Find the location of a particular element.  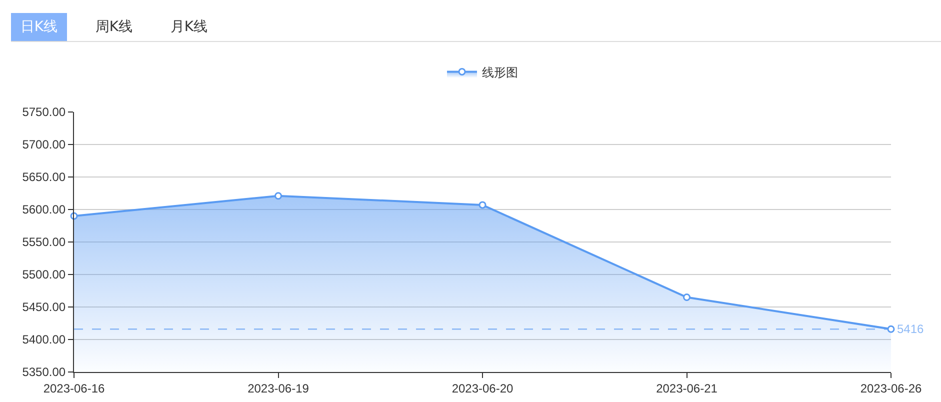

y-tick-label: 5750.00 is located at coordinates (44, 112).